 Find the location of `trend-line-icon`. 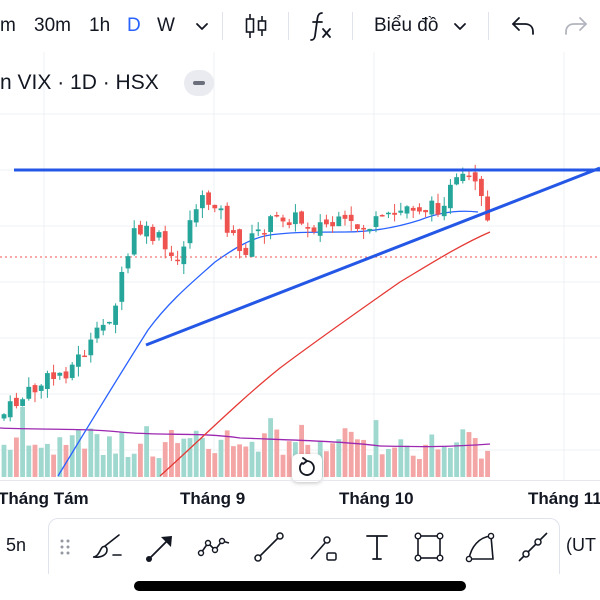

trend-line-icon is located at coordinates (269, 547).